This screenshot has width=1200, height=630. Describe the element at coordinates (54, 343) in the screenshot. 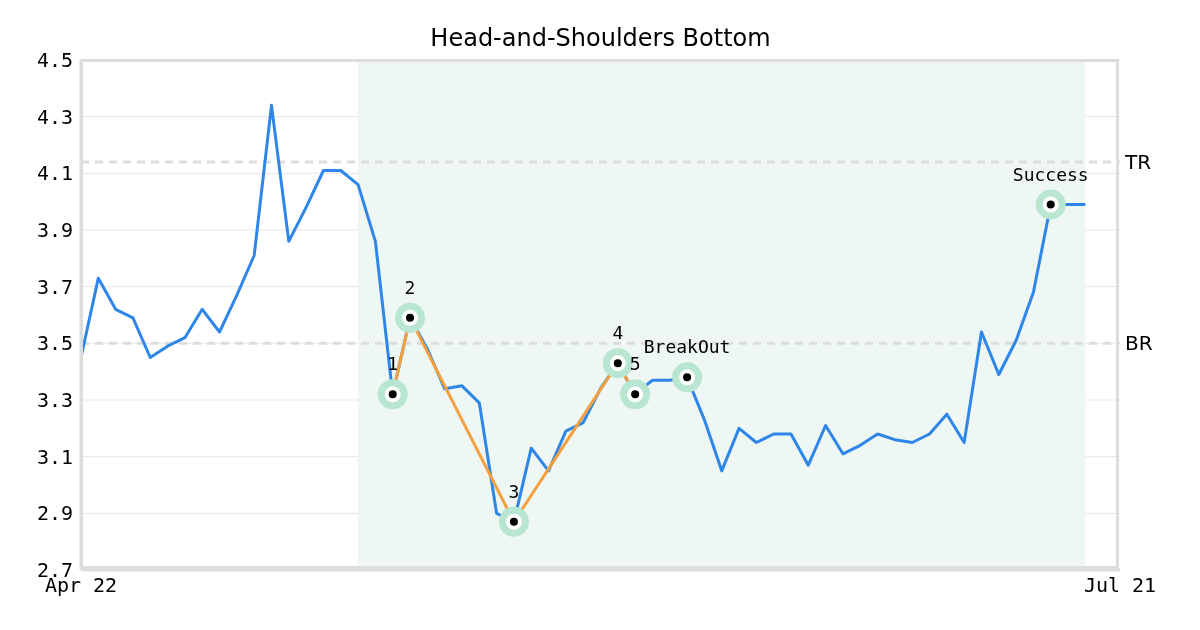

I see `y-tick-label: 3.5` at that location.